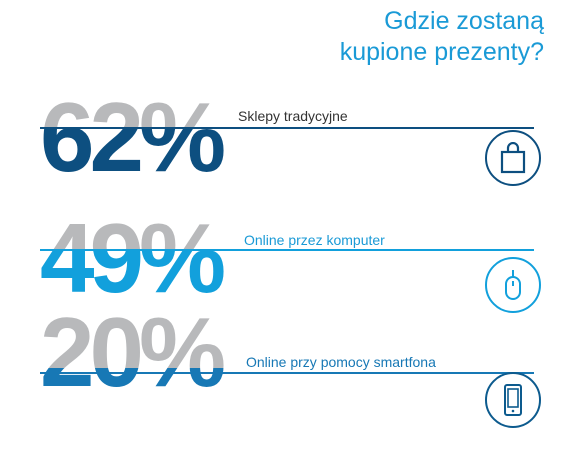 This screenshot has width=578, height=454. I want to click on percentage-value-62: 62% 62%, so click(134, 143).